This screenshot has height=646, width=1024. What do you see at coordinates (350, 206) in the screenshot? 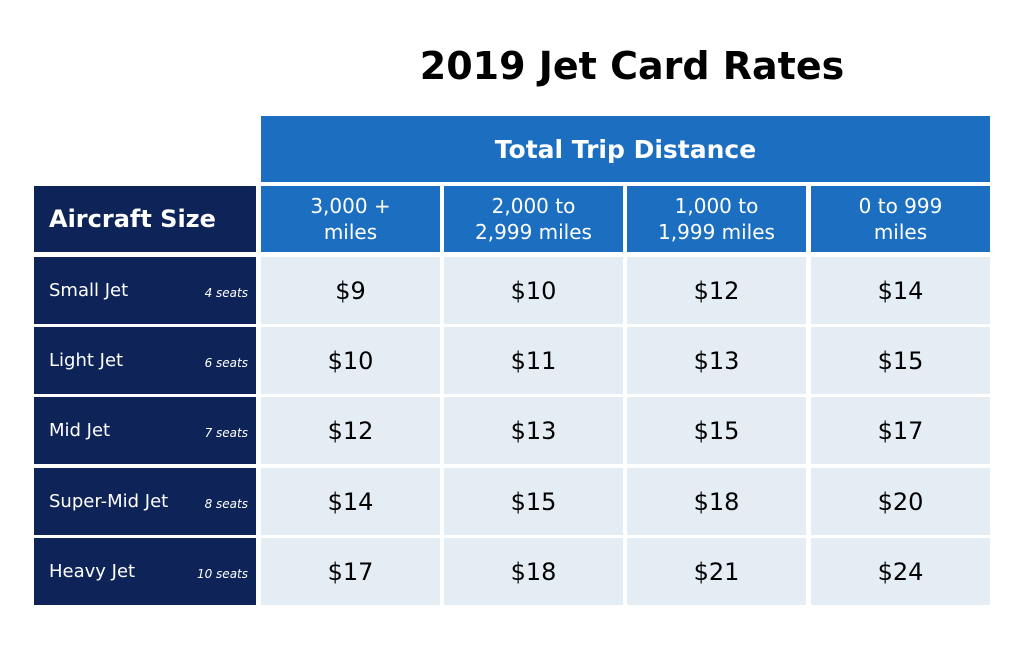
I see `column-header-line: 3,000 +` at bounding box center [350, 206].